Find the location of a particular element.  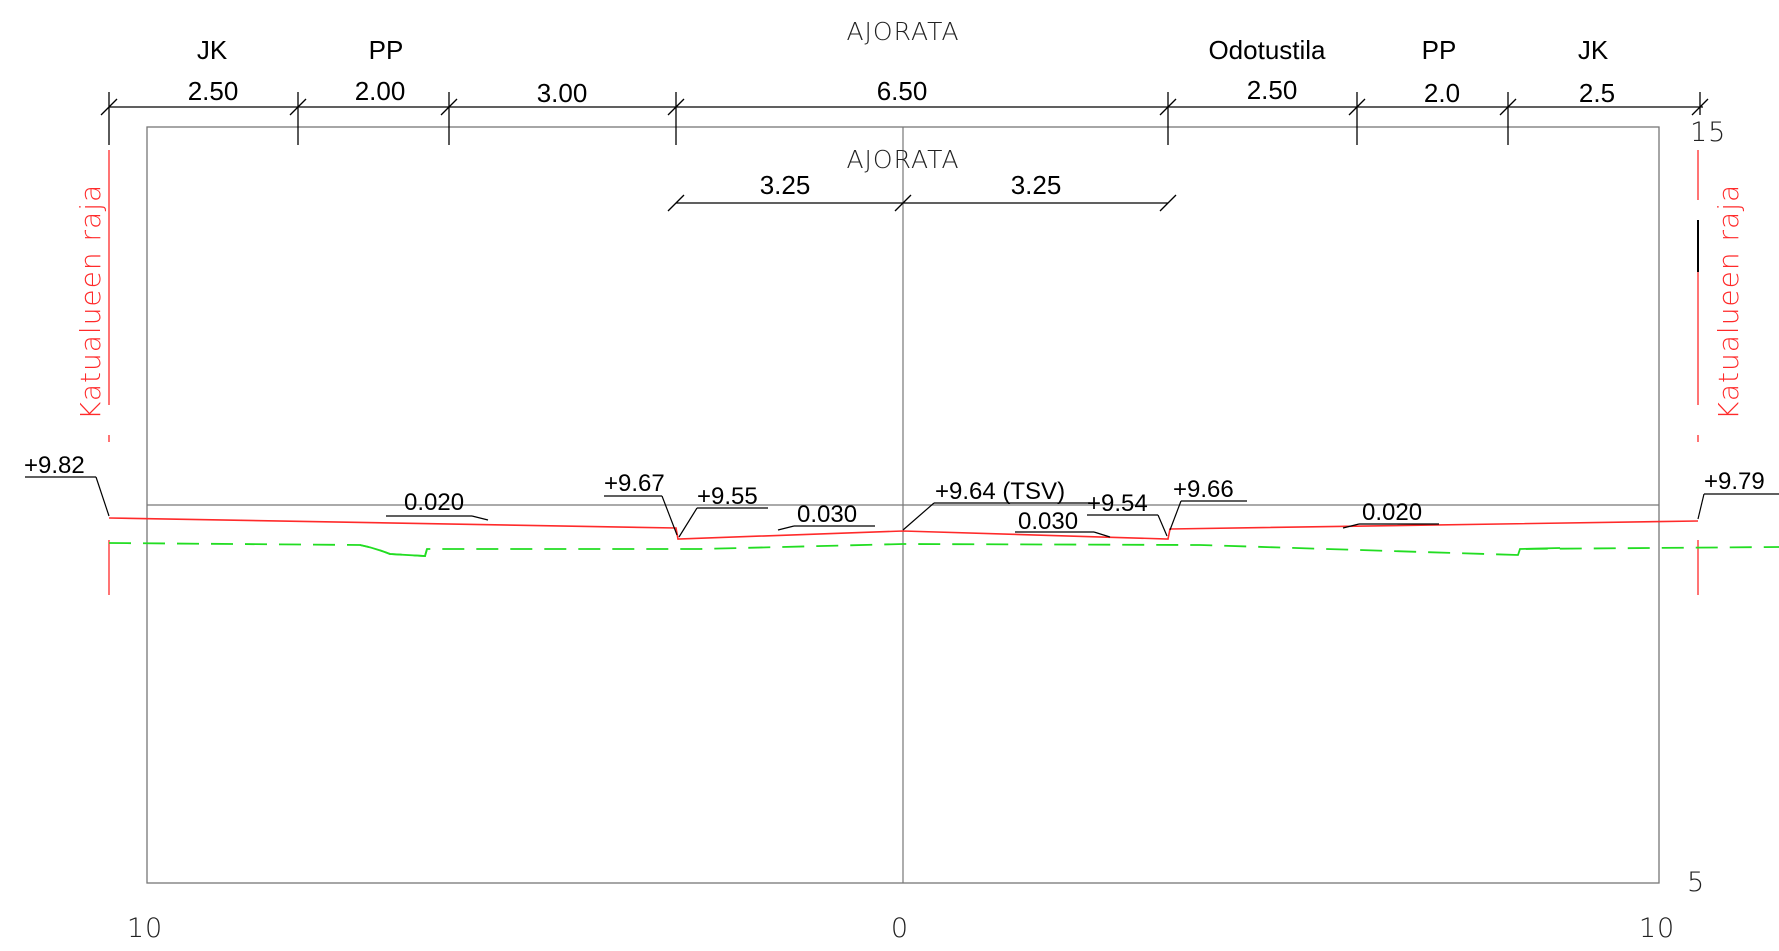

elevation-label: +9.54 is located at coordinates (1117, 503).